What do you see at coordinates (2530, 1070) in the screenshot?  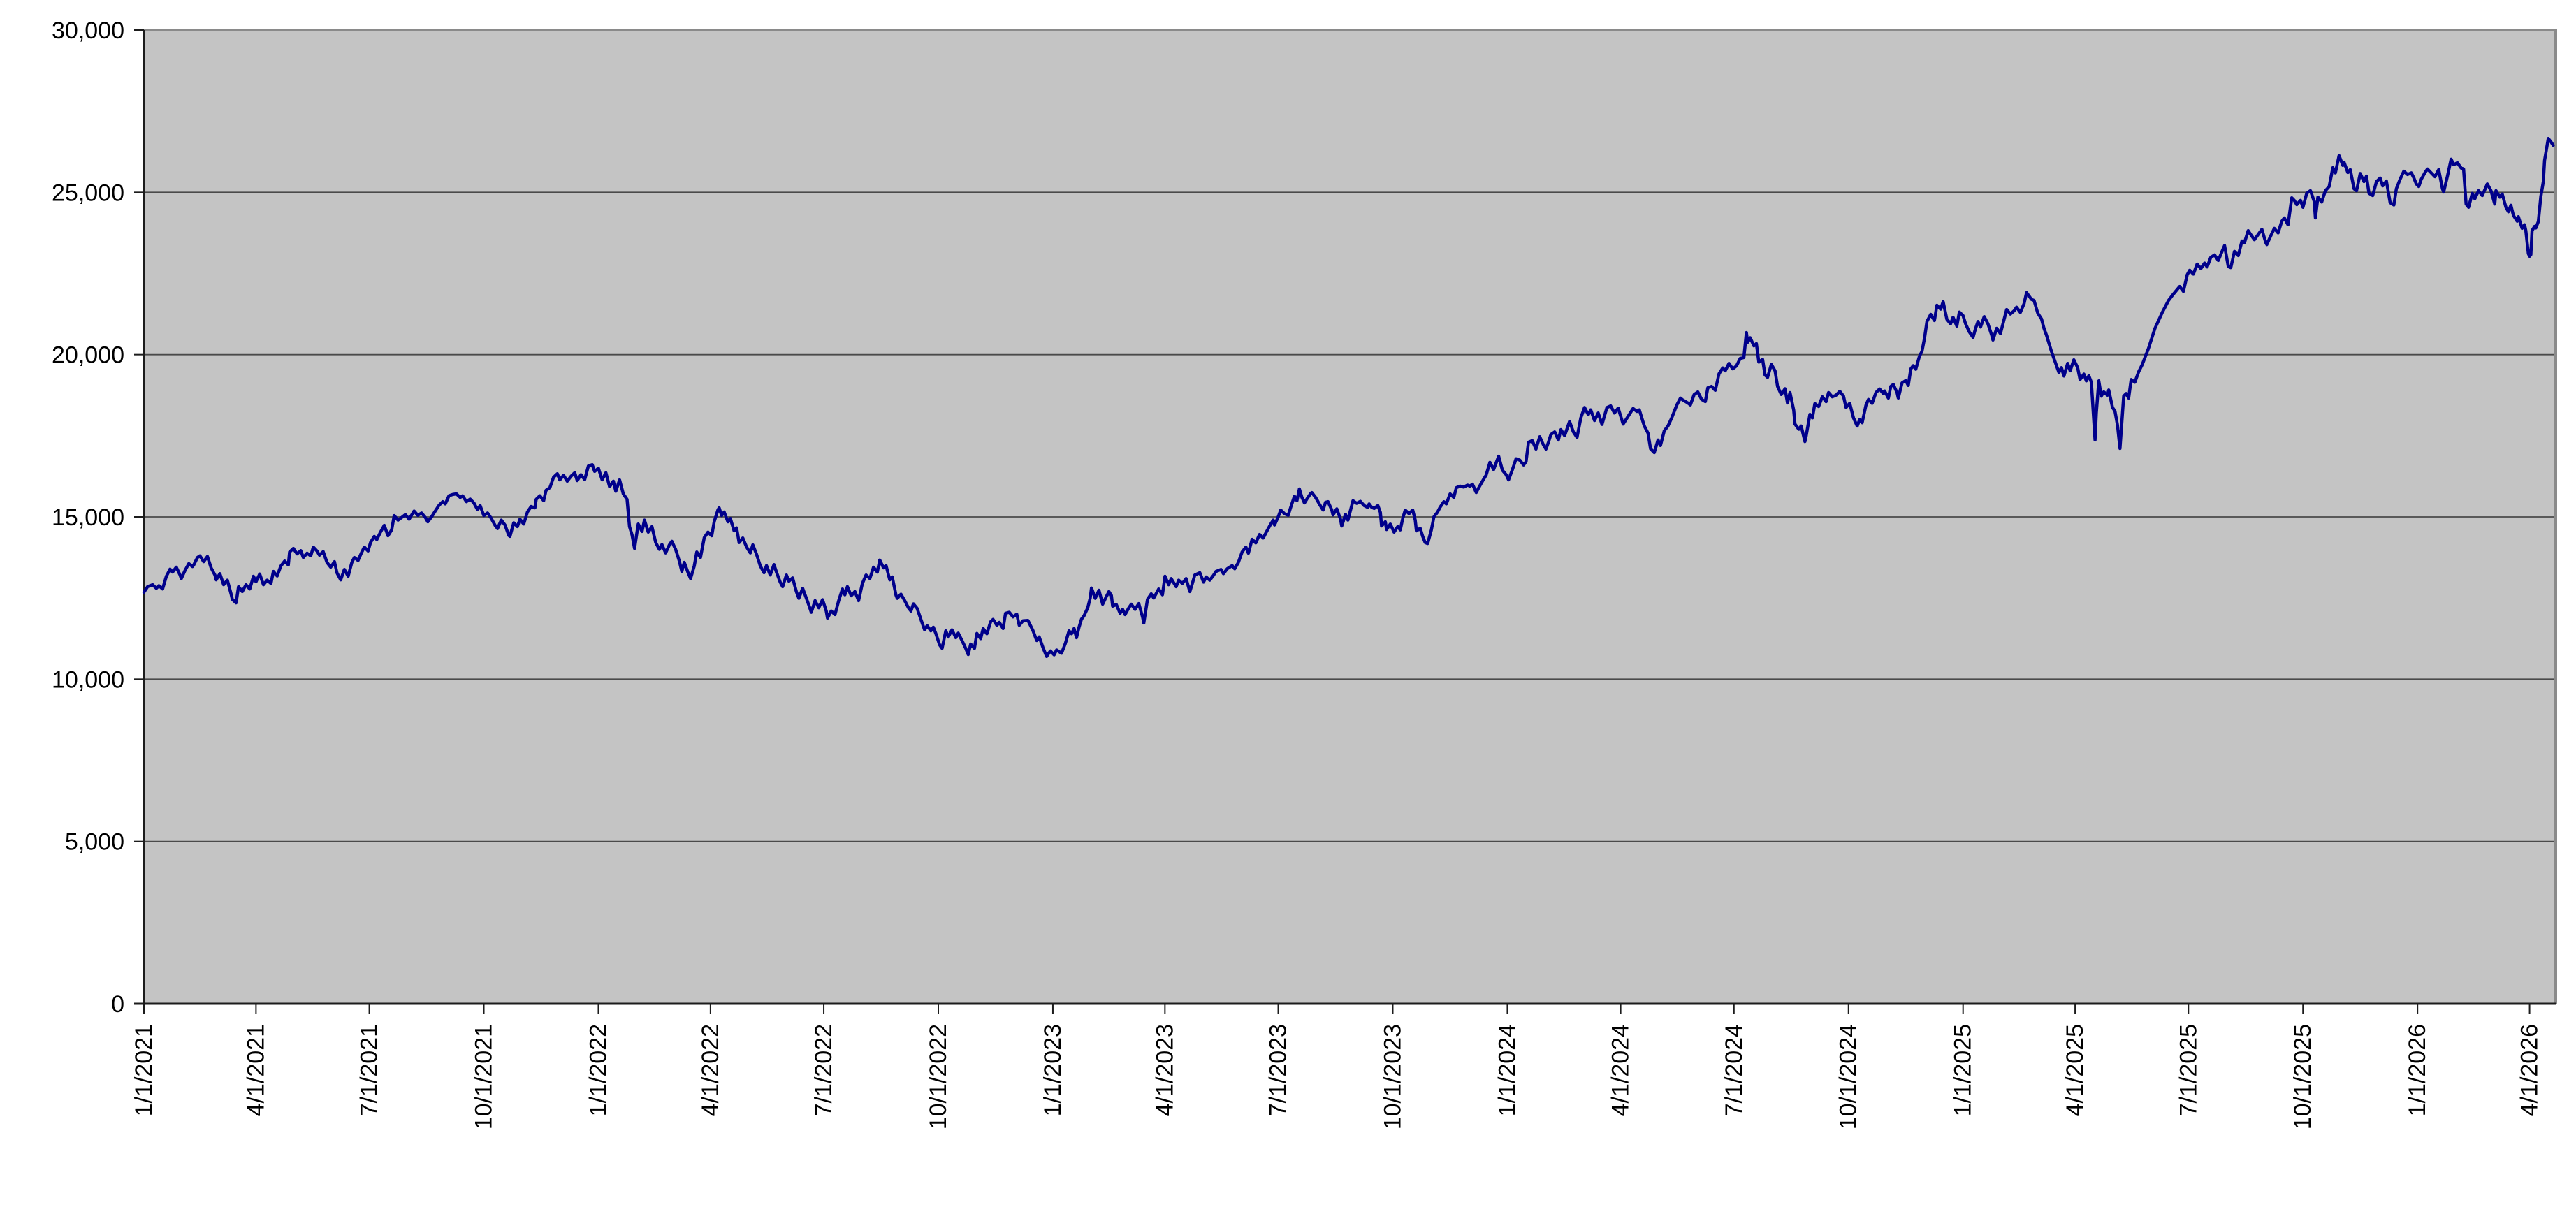 I see `x-tick-label: 4/1/2026` at bounding box center [2530, 1070].